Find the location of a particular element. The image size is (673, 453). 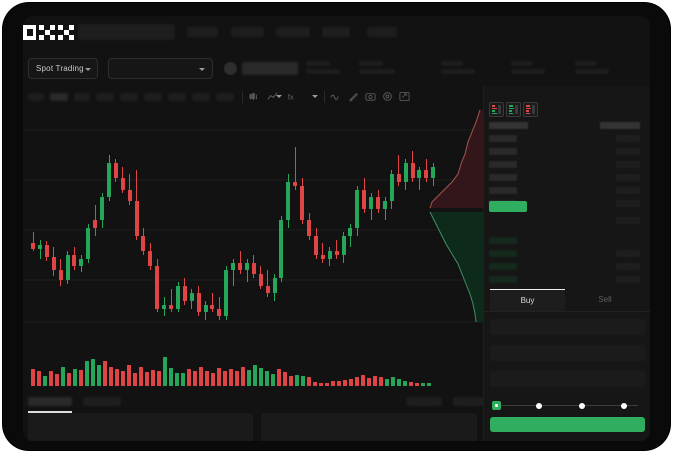

market-mode-select: Spot Trading is located at coordinates (63, 68).